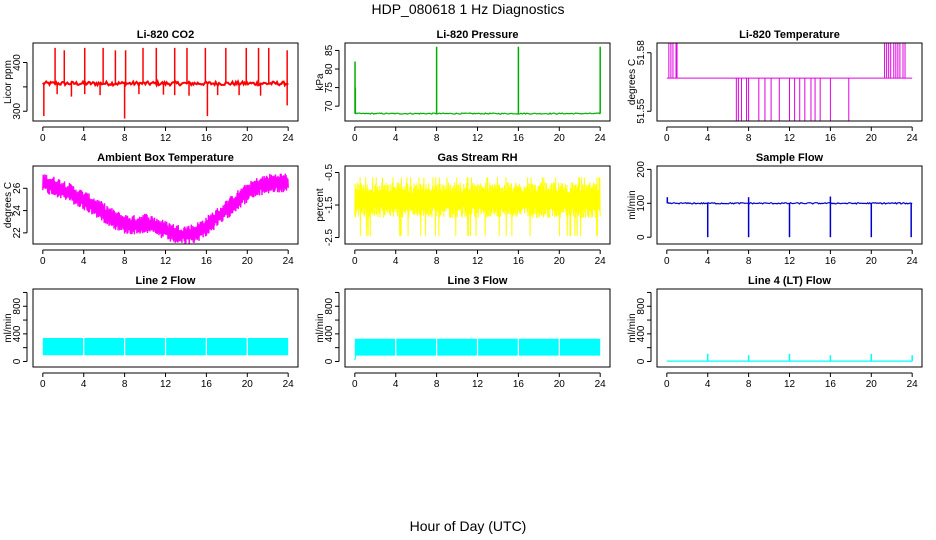 The width and height of the screenshot is (936, 540). What do you see at coordinates (17, 110) in the screenshot?
I see `y-tick-label: 300` at bounding box center [17, 110].